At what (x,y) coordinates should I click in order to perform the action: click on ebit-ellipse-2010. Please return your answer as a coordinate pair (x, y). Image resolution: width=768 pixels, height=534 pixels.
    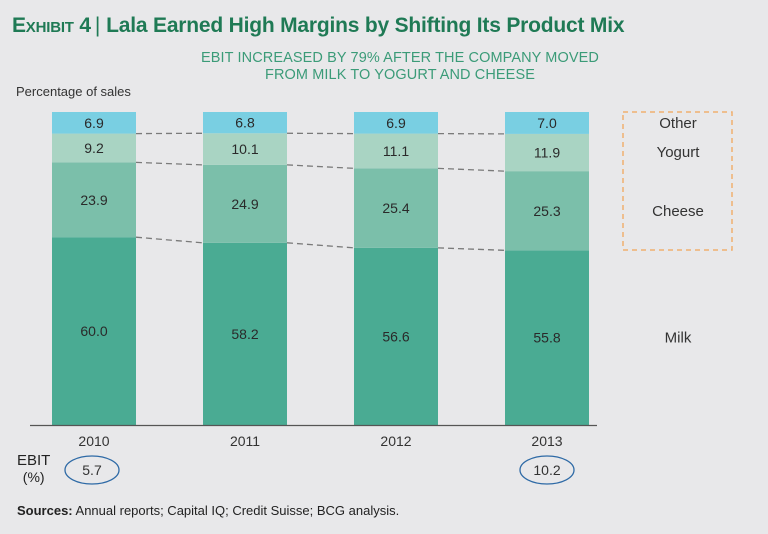
    Looking at the image, I should click on (92, 470).